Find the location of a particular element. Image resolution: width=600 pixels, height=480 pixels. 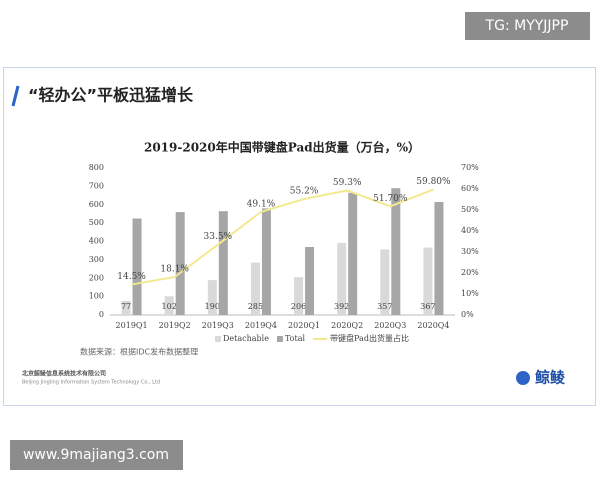

line-value-label: 18.1% is located at coordinates (174, 269).